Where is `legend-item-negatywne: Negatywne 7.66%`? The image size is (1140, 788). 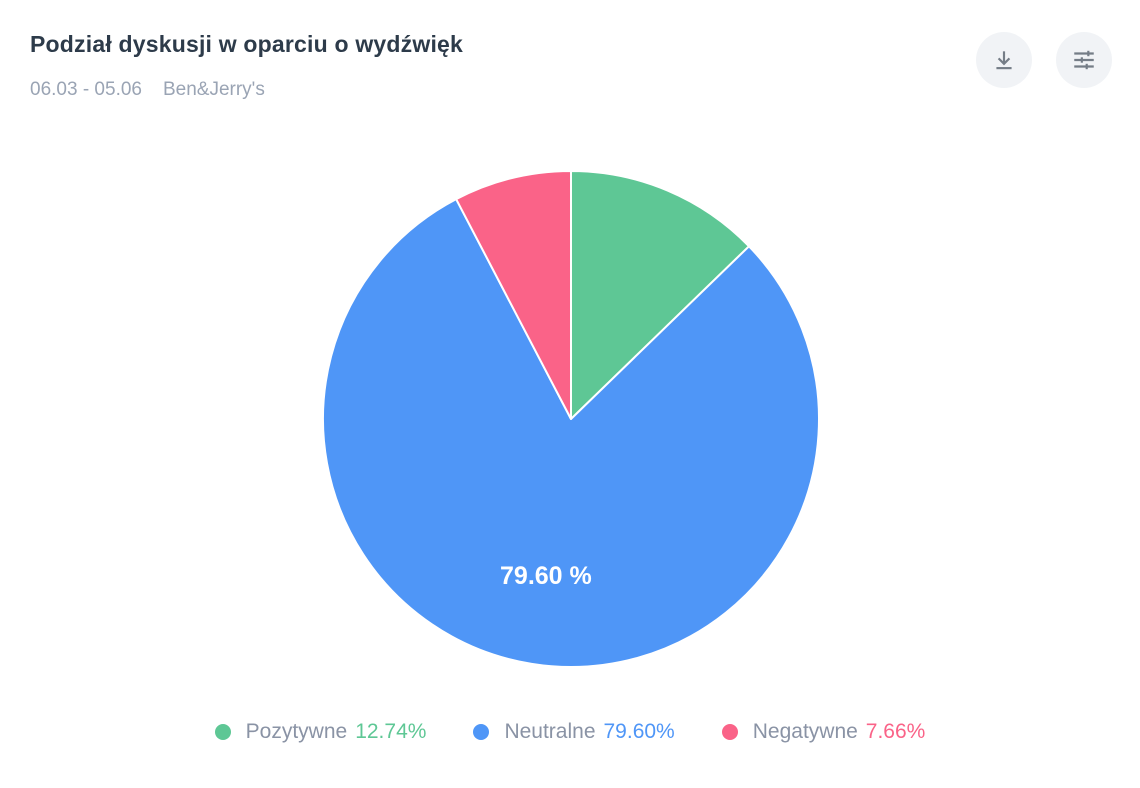
legend-item-negatywne: Negatywne 7.66% is located at coordinates (823, 732).